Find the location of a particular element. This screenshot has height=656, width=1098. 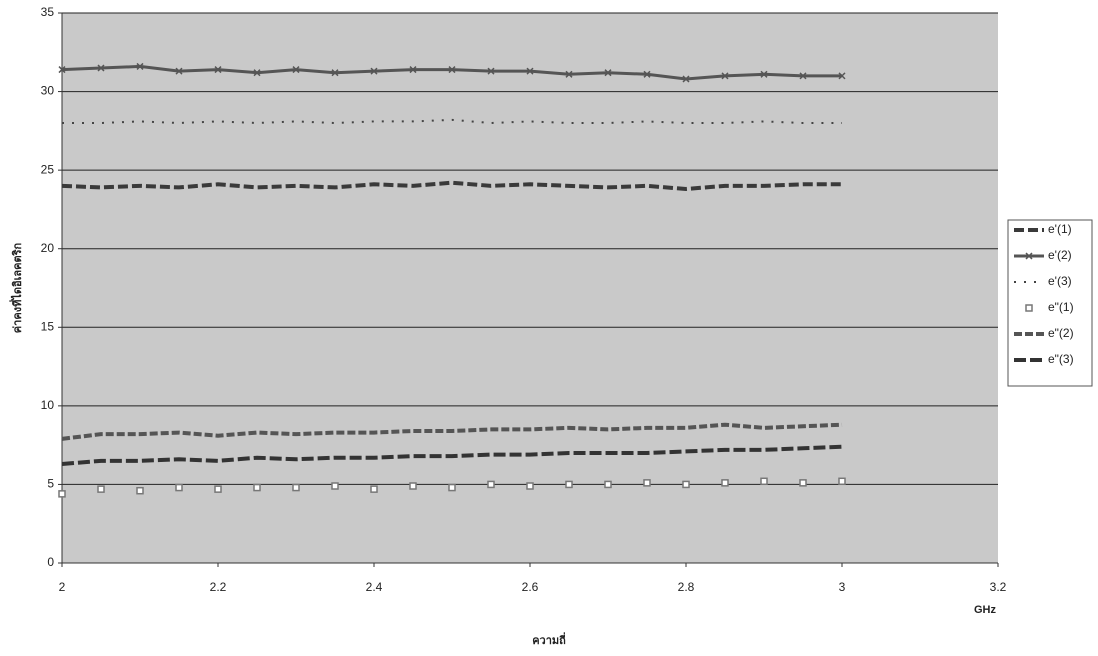

y-tick-label: 0 is located at coordinates (50, 562).